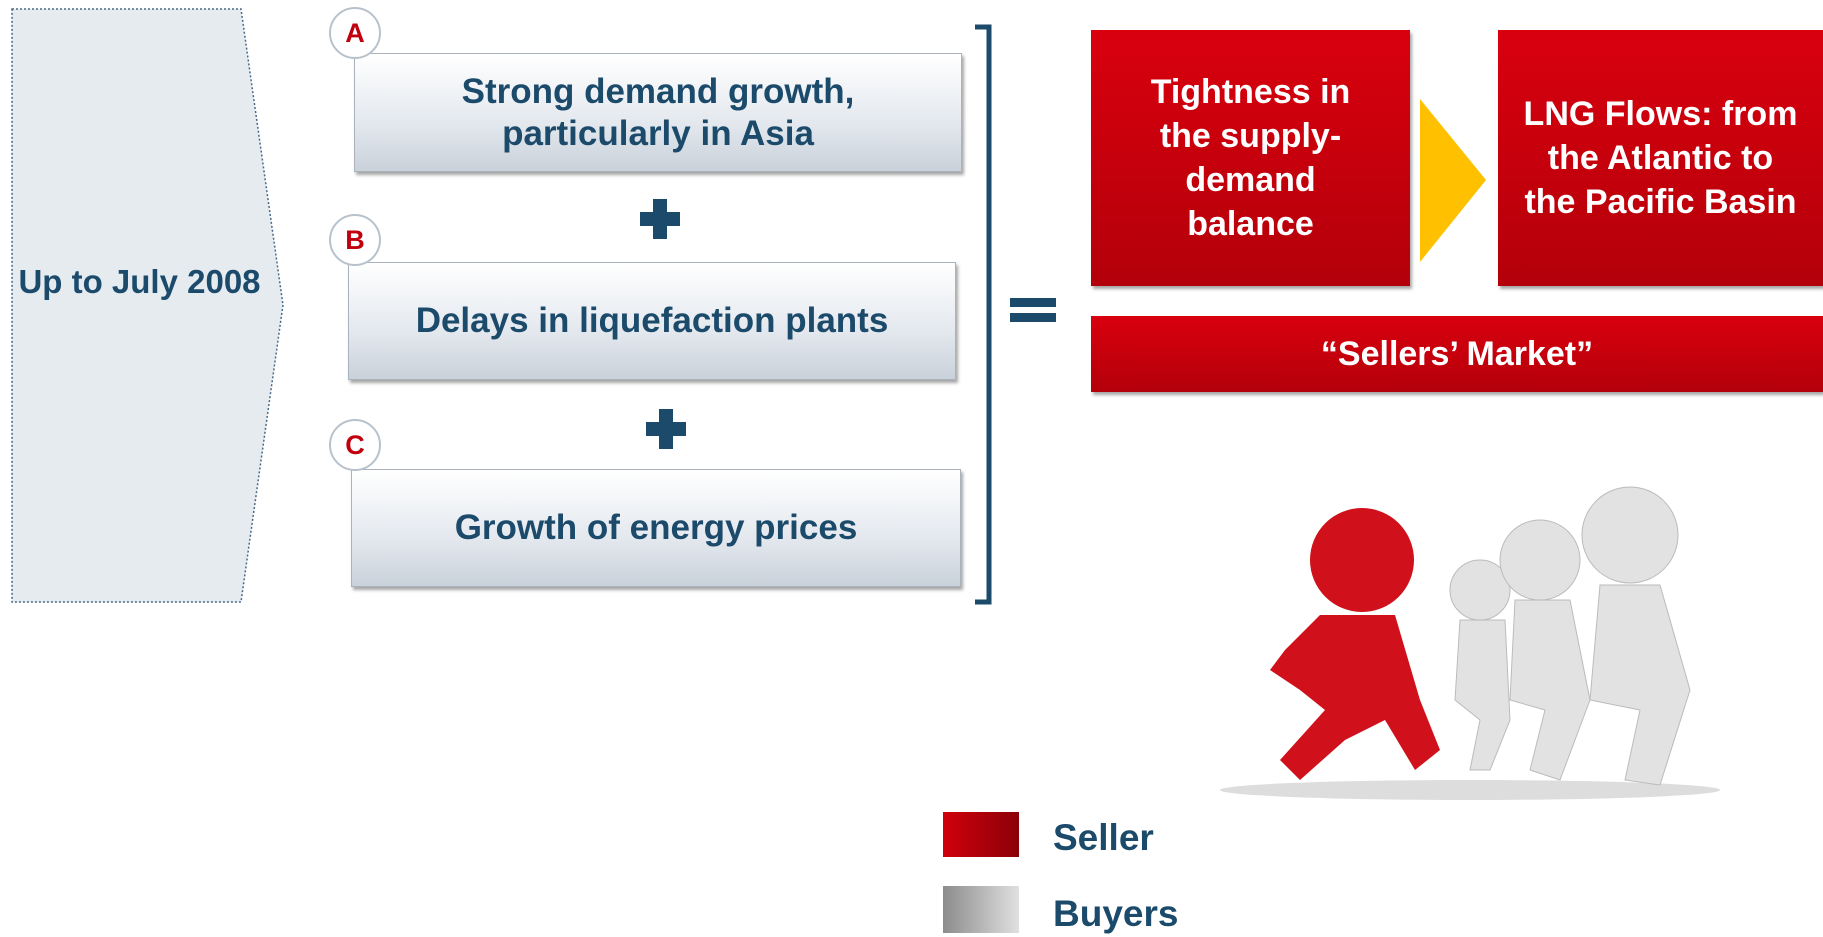 Image resolution: width=1823 pixels, height=937 pixels. What do you see at coordinates (1250, 158) in the screenshot?
I see `result-box: Tightness in the supply-demand balance` at bounding box center [1250, 158].